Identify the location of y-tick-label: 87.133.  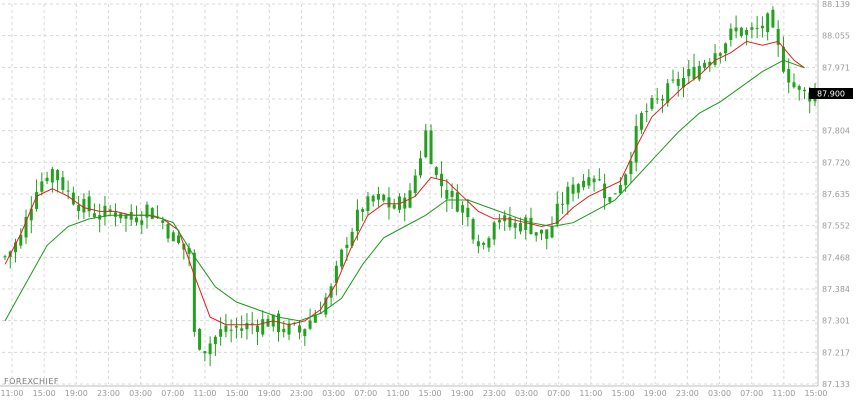
(836, 384).